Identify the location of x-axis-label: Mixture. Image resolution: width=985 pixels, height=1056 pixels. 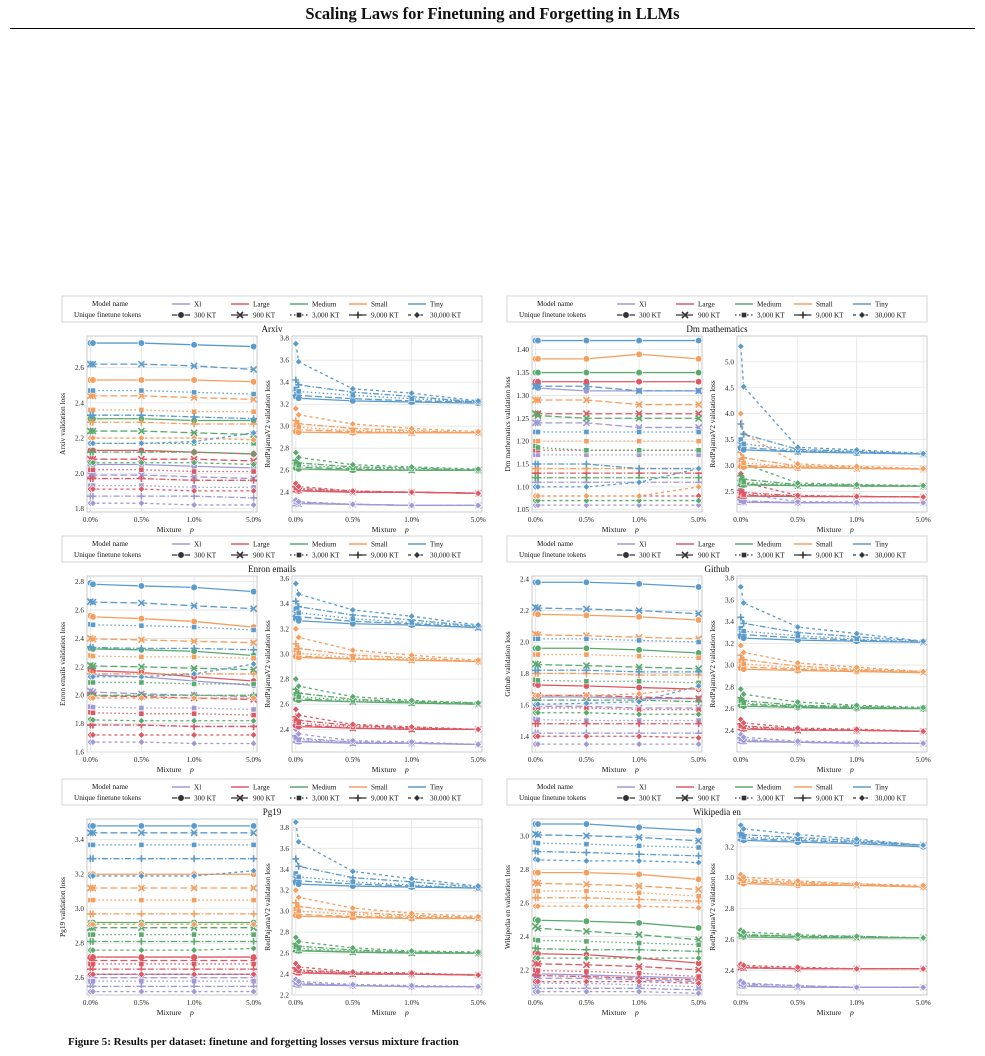
(169, 769).